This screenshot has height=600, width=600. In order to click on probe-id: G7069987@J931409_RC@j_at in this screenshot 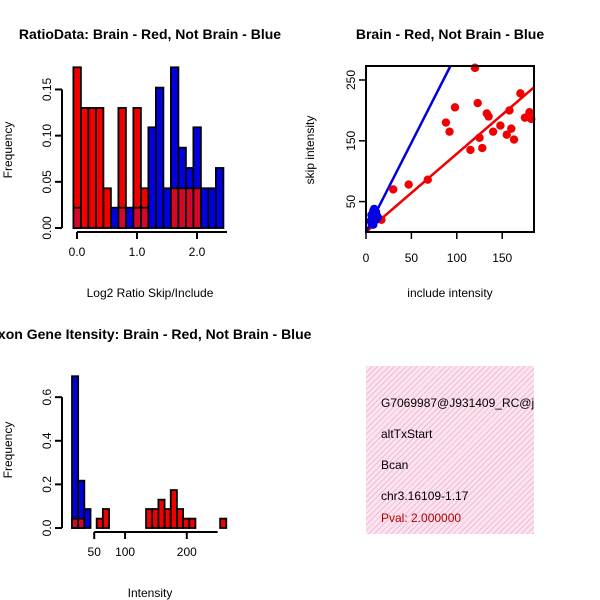, I will do `click(457, 403)`.